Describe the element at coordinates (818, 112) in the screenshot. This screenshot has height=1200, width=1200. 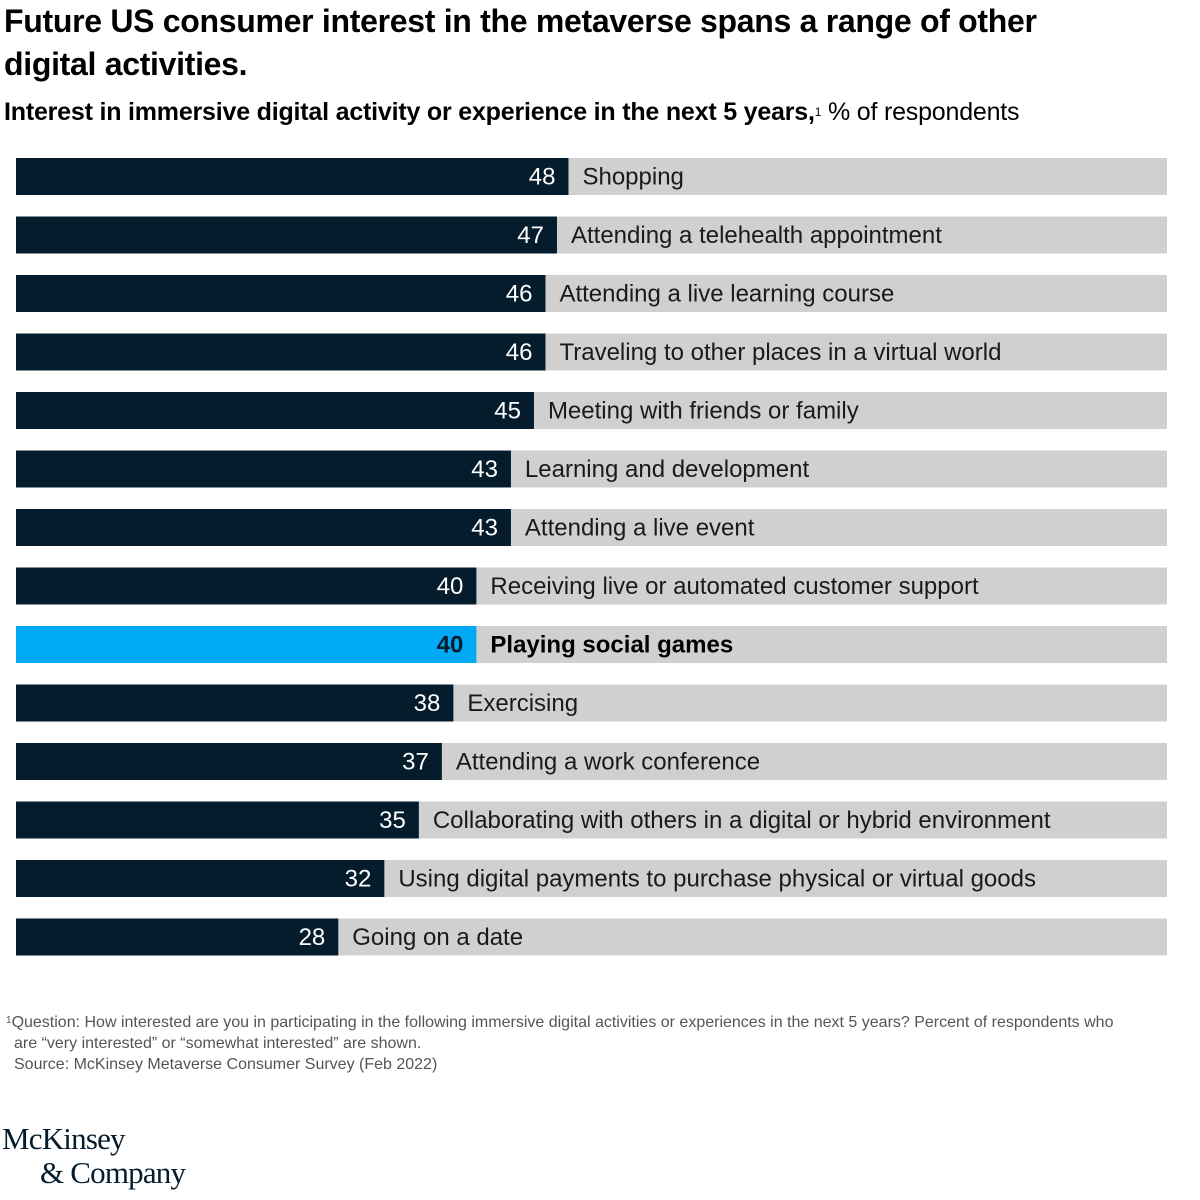
I see `subtitle-footnote-marker: 1` at that location.